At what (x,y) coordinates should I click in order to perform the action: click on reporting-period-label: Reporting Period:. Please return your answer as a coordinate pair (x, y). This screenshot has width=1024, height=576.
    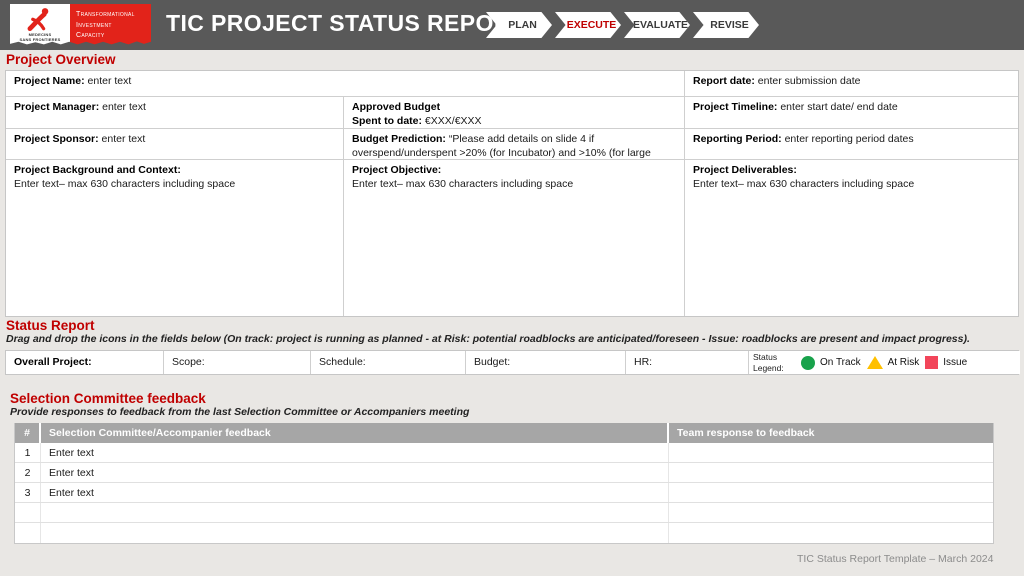
    Looking at the image, I should click on (737, 139).